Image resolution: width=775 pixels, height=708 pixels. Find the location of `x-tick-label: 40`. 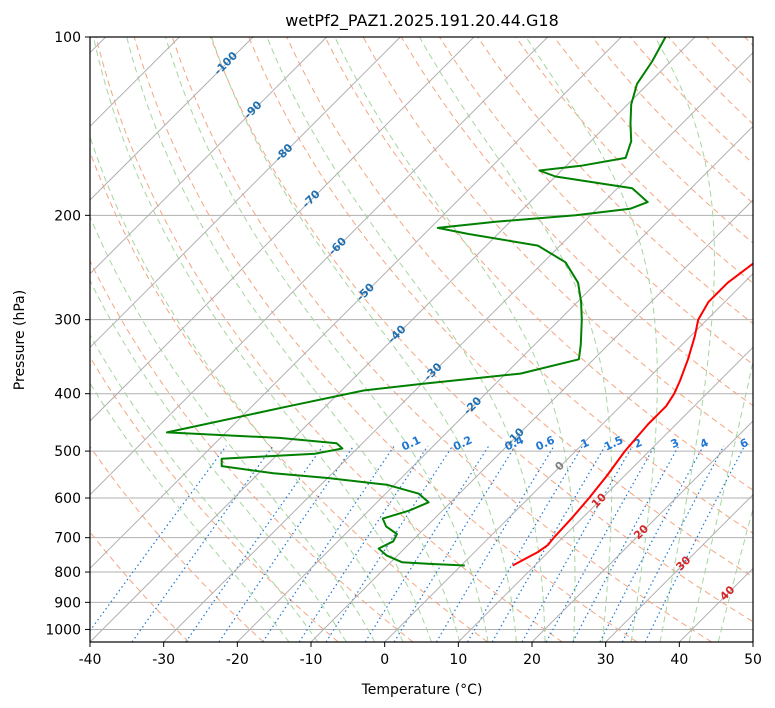

x-tick-label: 40 is located at coordinates (679, 660).